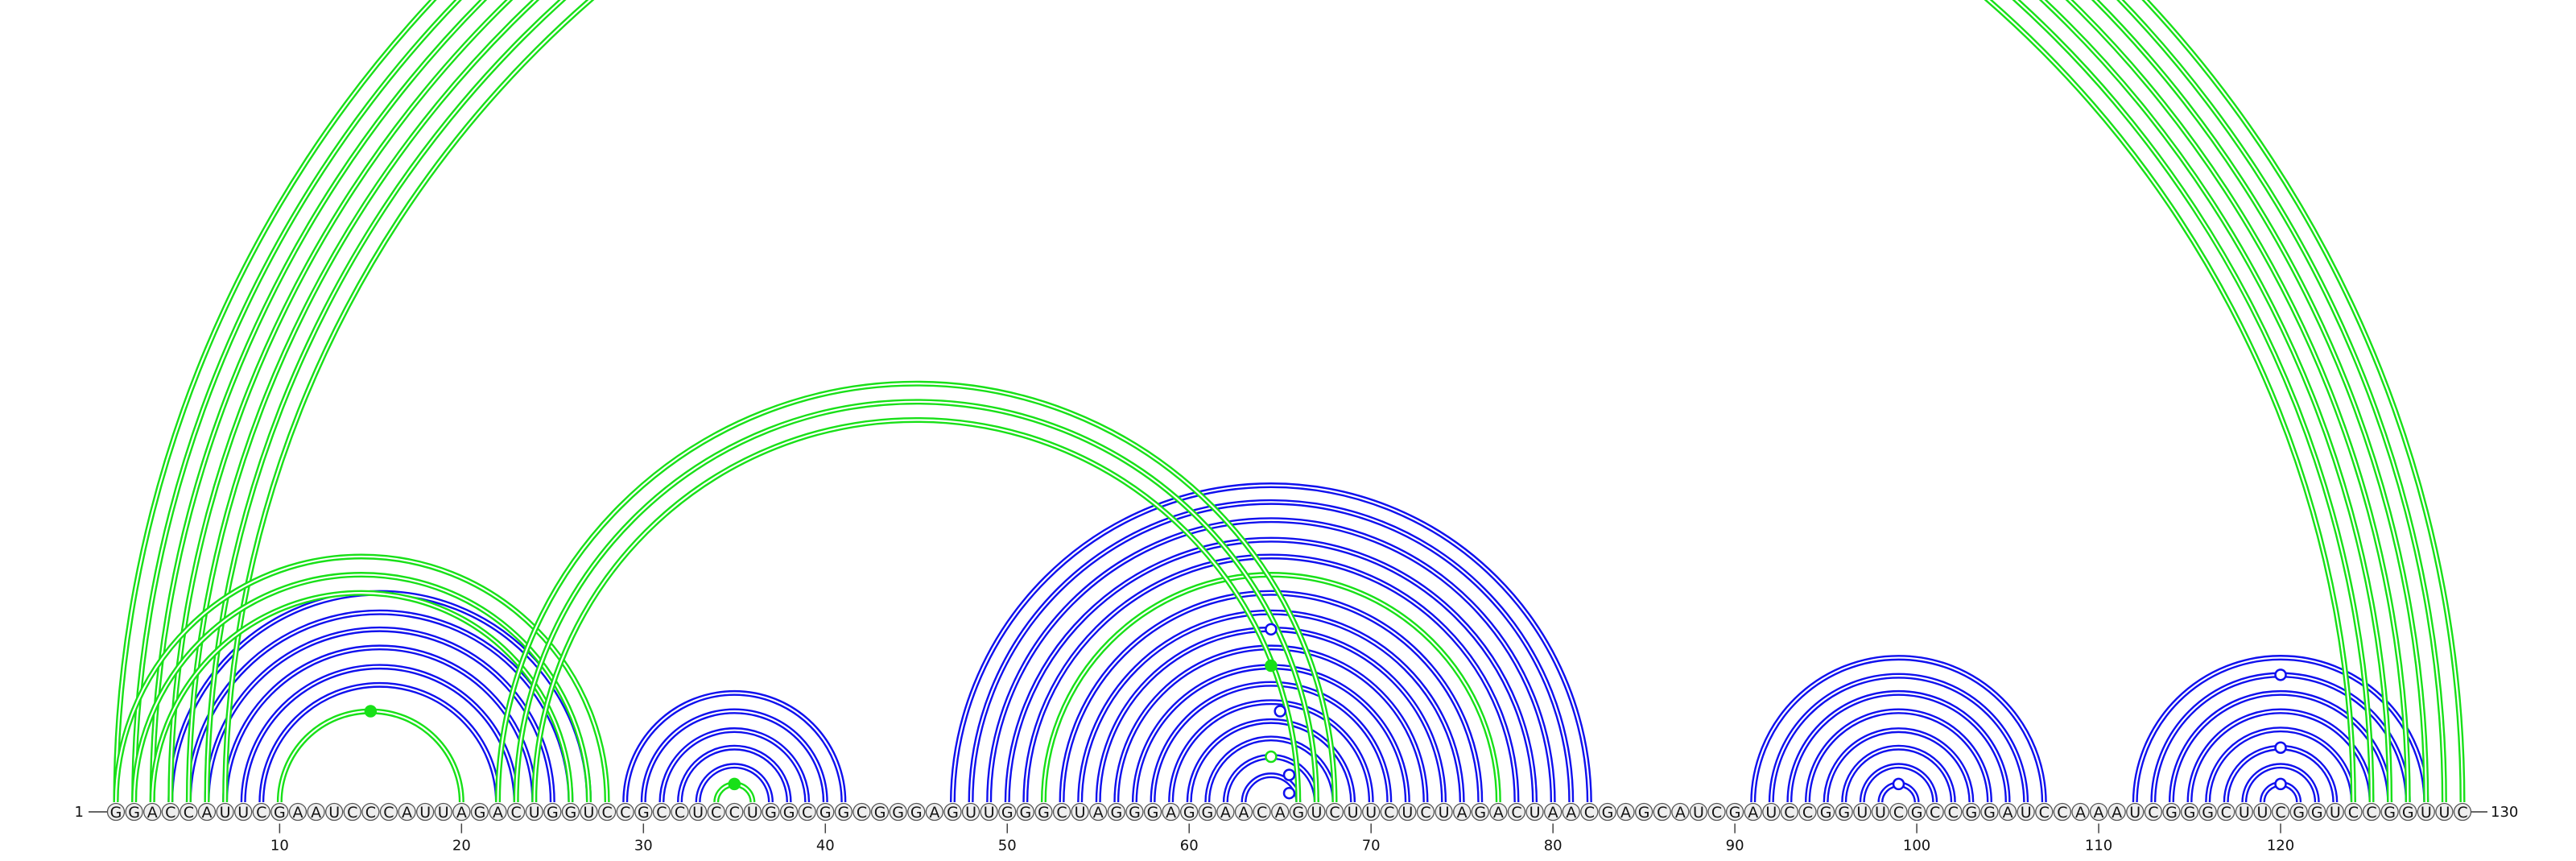  I want to click on position-tick-label: 60, so click(1189, 846).